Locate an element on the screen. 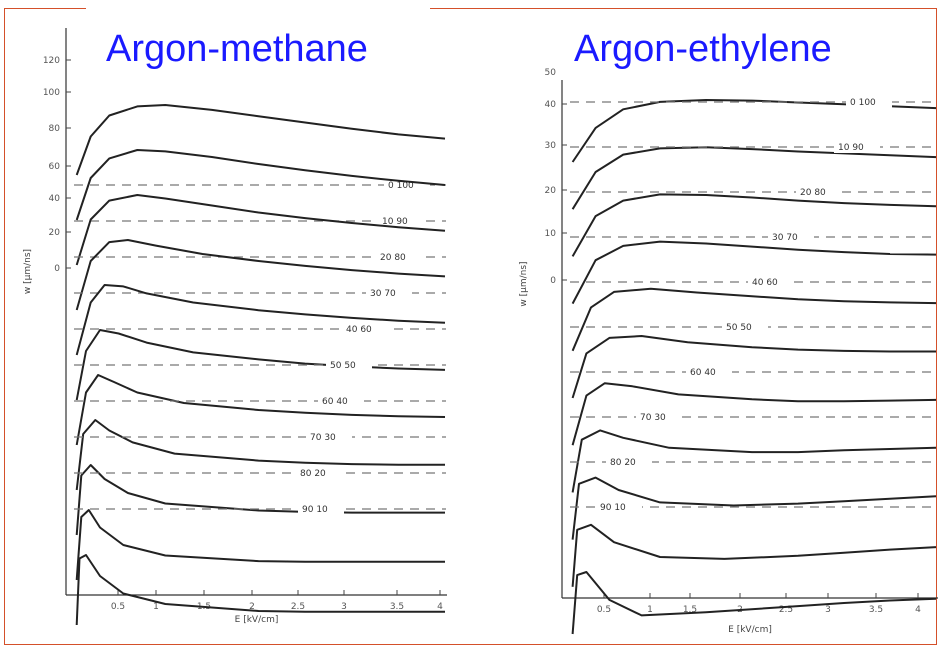 The width and height of the screenshot is (941, 649). y-tick-label: 100 is located at coordinates (51, 93).